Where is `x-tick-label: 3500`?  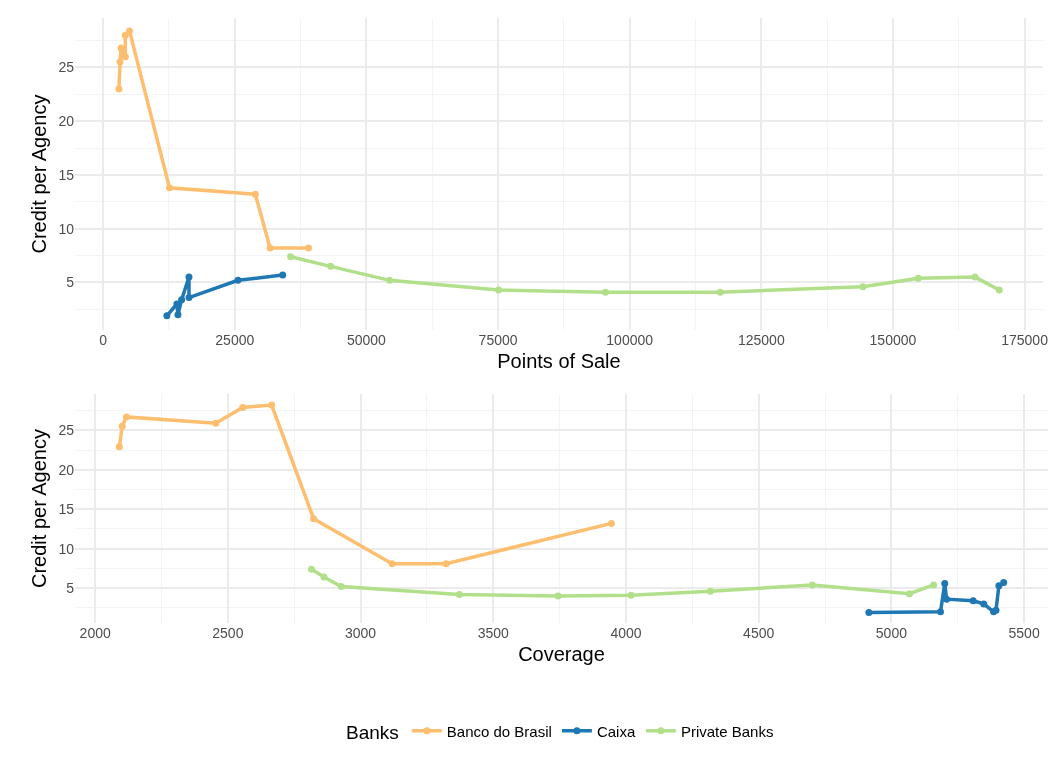
x-tick-label: 3500 is located at coordinates (493, 633).